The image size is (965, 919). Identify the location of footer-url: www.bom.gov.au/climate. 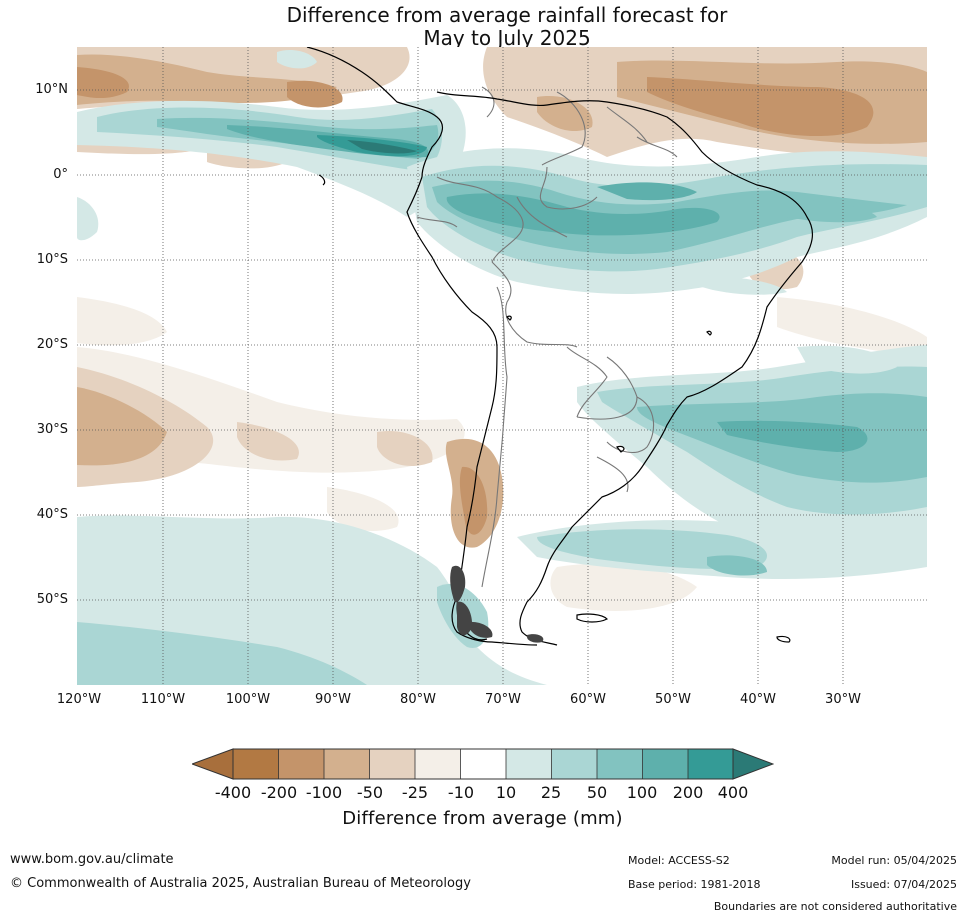
(92, 859).